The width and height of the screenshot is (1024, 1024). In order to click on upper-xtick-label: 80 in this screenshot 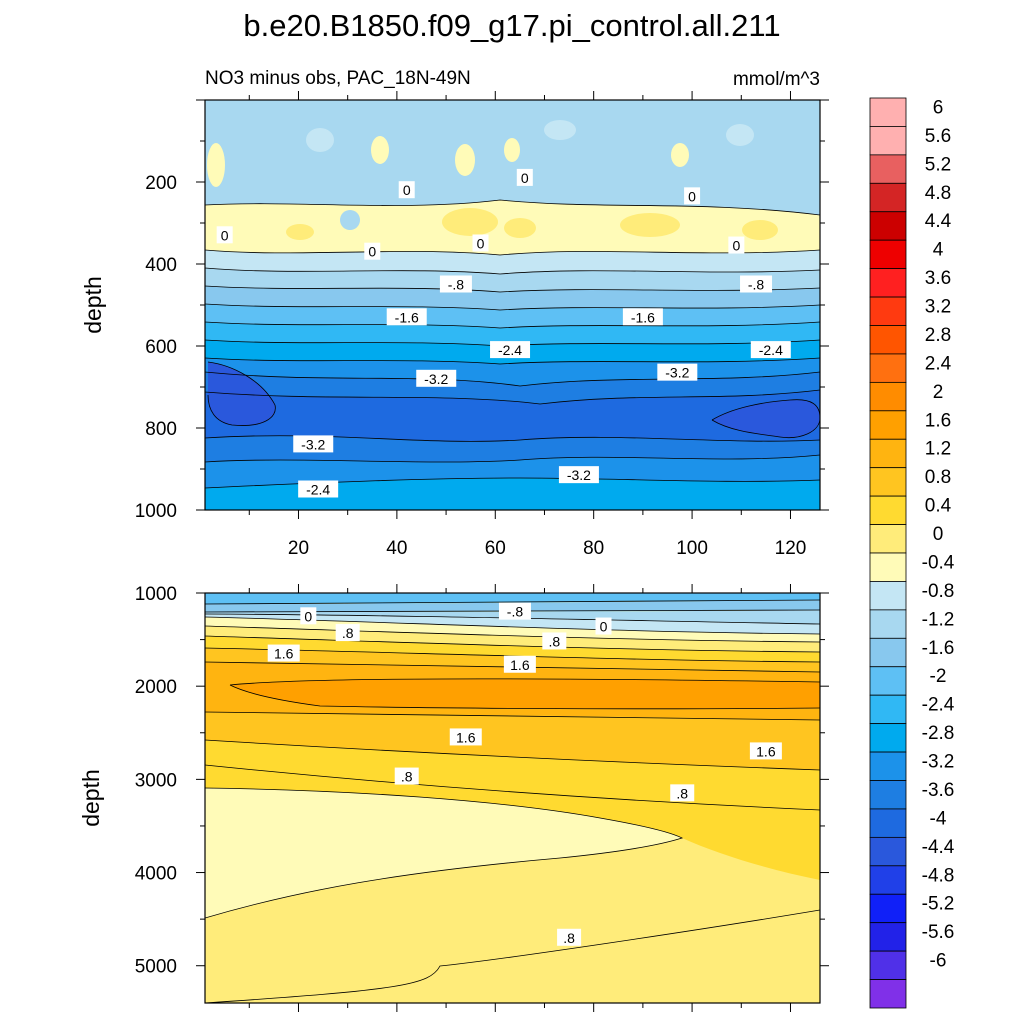, I will do `click(593, 548)`.